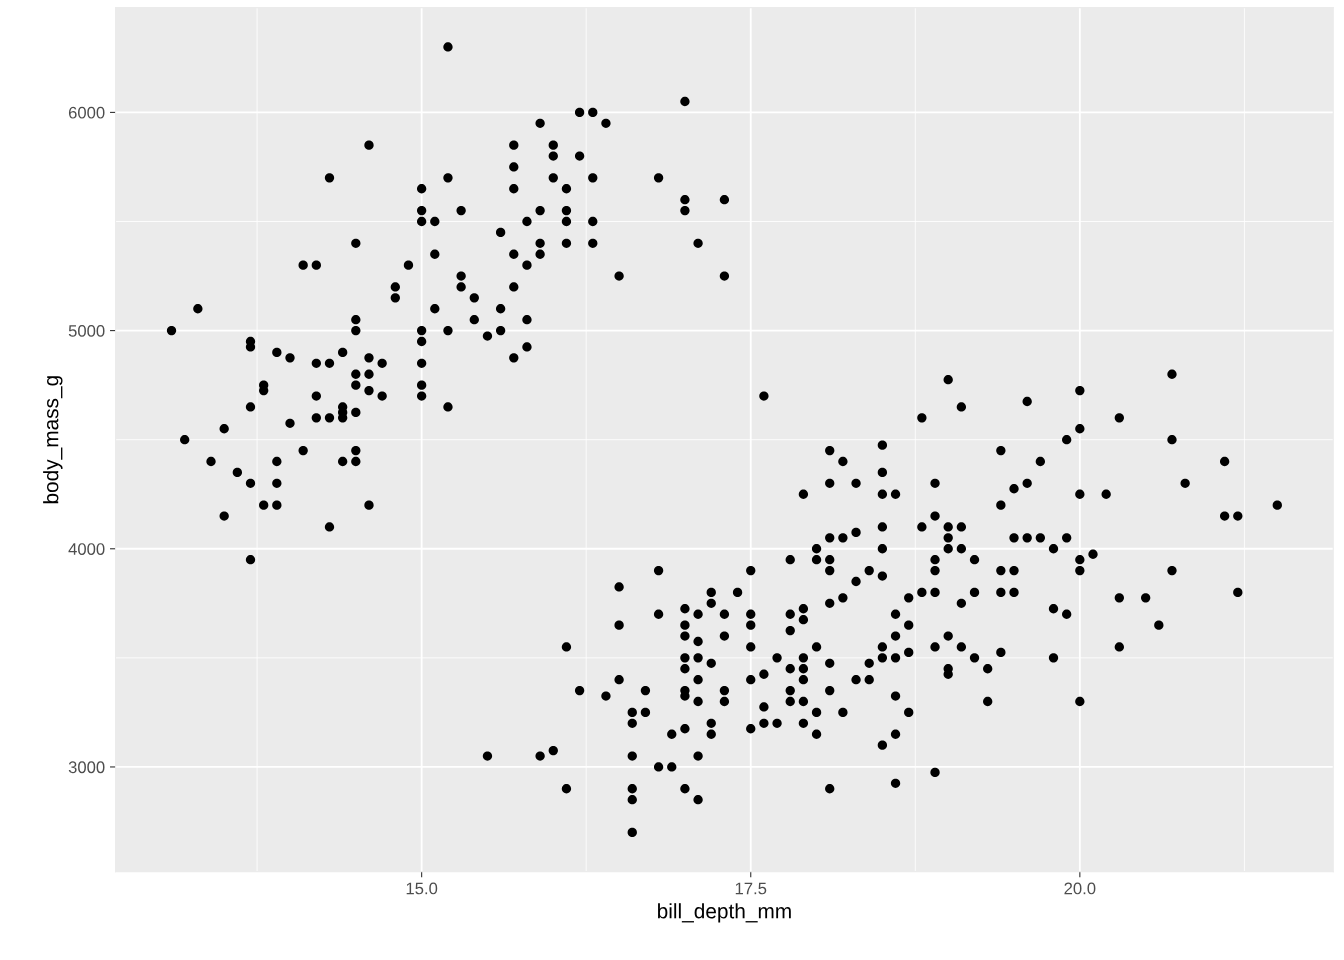 This screenshot has height=960, width=1344. What do you see at coordinates (53, 440) in the screenshot?
I see `y-axis-title: body_mass_g` at bounding box center [53, 440].